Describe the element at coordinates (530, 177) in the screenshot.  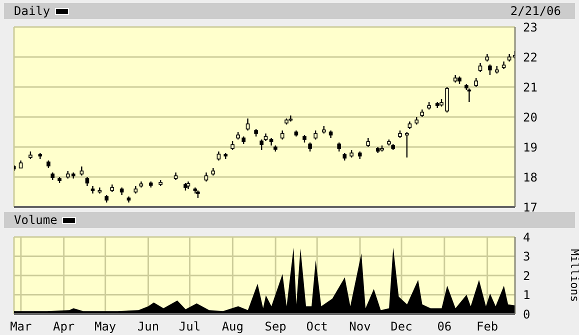
I see `y-tick-label: 18` at that location.